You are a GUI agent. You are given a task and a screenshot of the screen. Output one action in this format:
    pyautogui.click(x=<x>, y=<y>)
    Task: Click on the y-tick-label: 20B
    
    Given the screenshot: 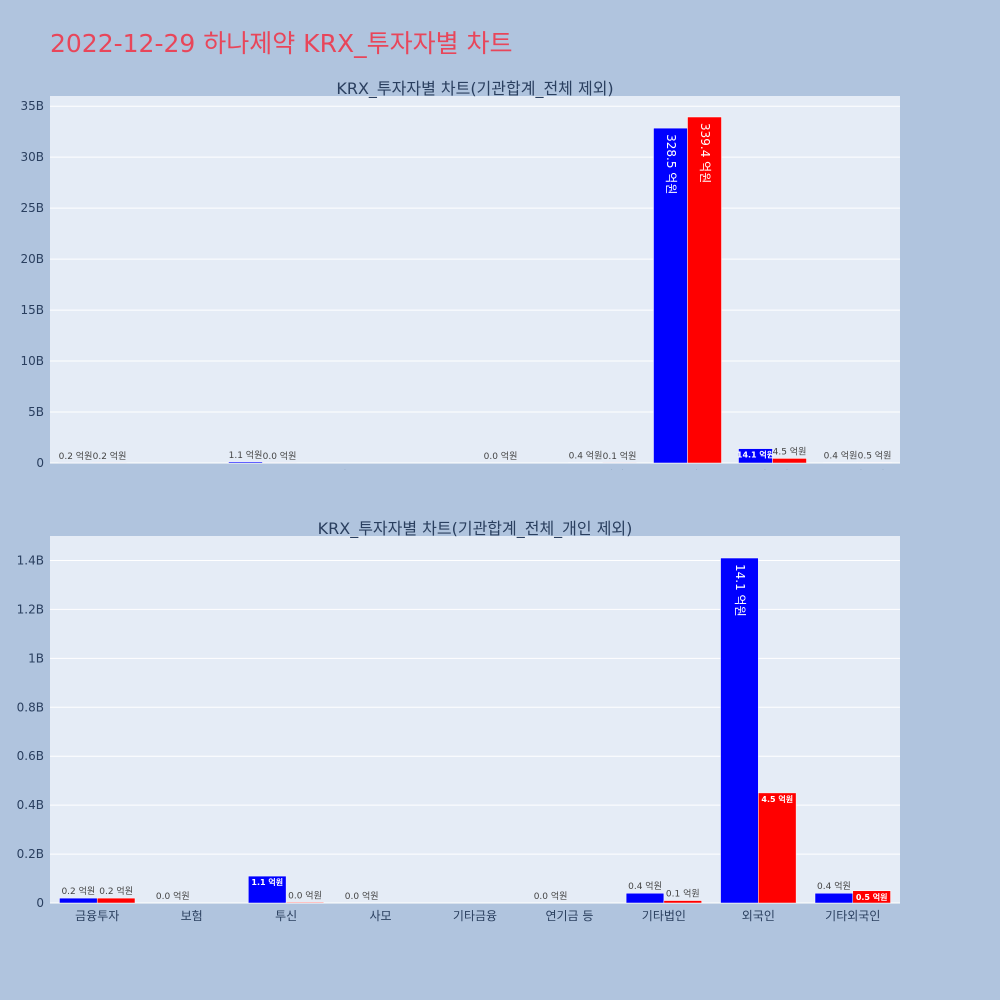 What is the action you would take?
    pyautogui.click(x=32, y=259)
    